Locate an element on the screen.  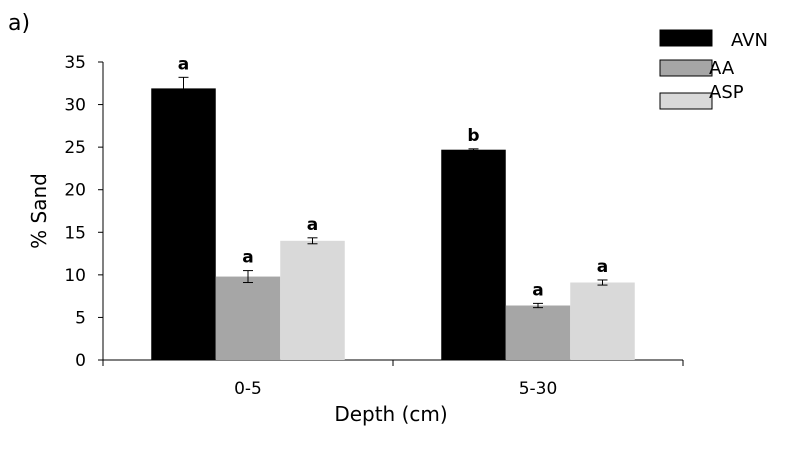
legend-label-avn: AVN is located at coordinates (749, 40).